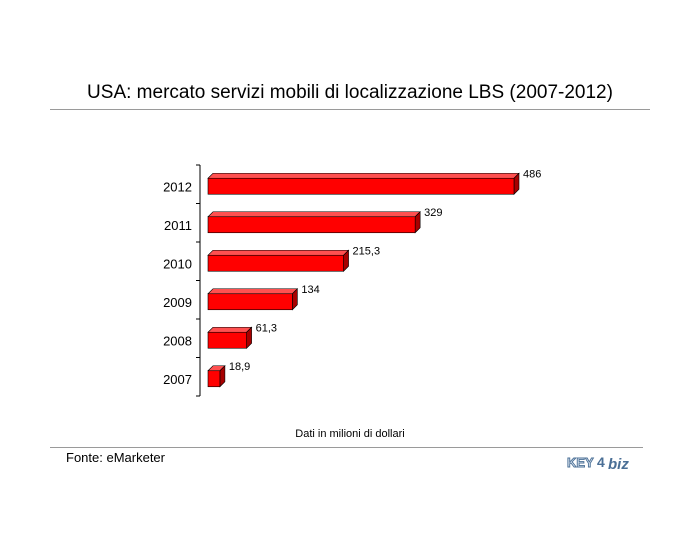 The width and height of the screenshot is (700, 550). What do you see at coordinates (177, 302) in the screenshot?
I see `y-tick-label: 2009` at bounding box center [177, 302].